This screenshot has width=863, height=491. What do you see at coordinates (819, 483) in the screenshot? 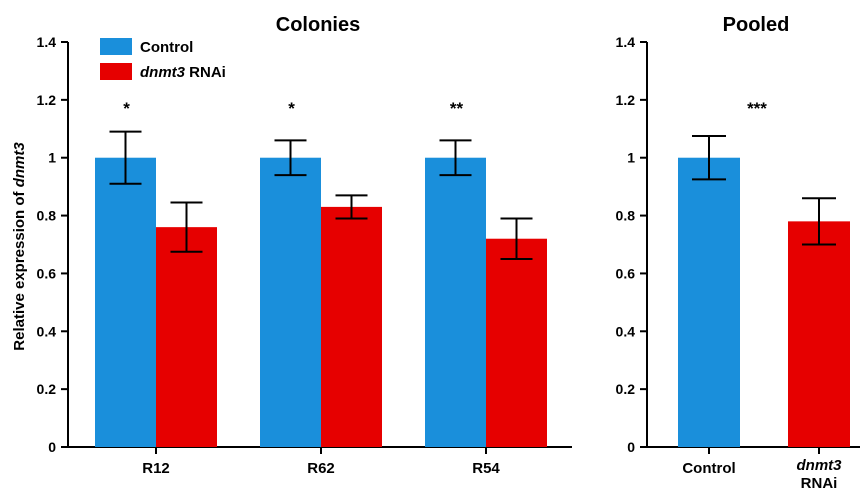
I see `x-tick-label: RNAi` at bounding box center [819, 483].